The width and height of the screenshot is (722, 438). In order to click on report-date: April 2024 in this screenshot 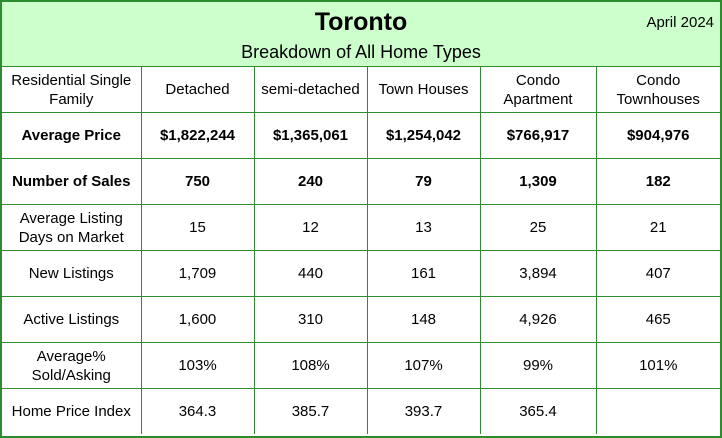, I will do `click(680, 22)`.